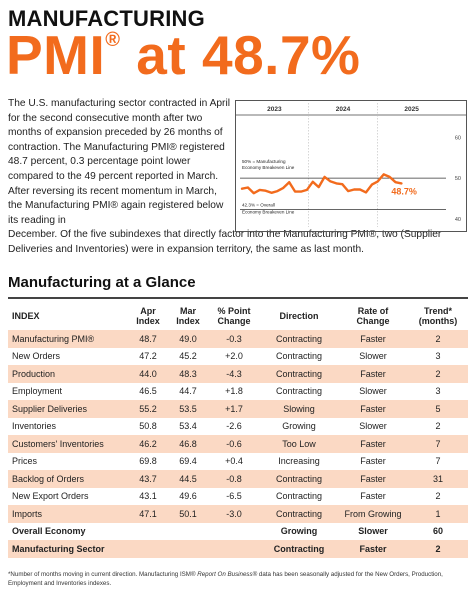  Describe the element at coordinates (188, 426) in the screenshot. I see `table-cell-mar: 53.4` at that location.